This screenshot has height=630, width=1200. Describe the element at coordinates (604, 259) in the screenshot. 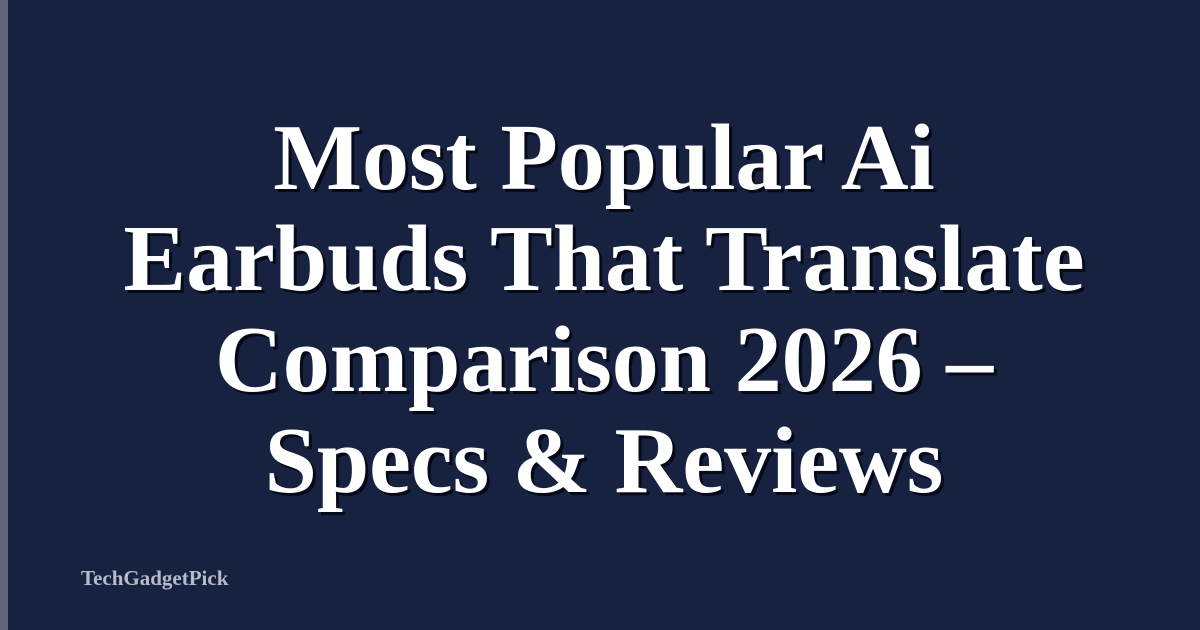

I see `title-line-2: Earbuds That Translate` at that location.